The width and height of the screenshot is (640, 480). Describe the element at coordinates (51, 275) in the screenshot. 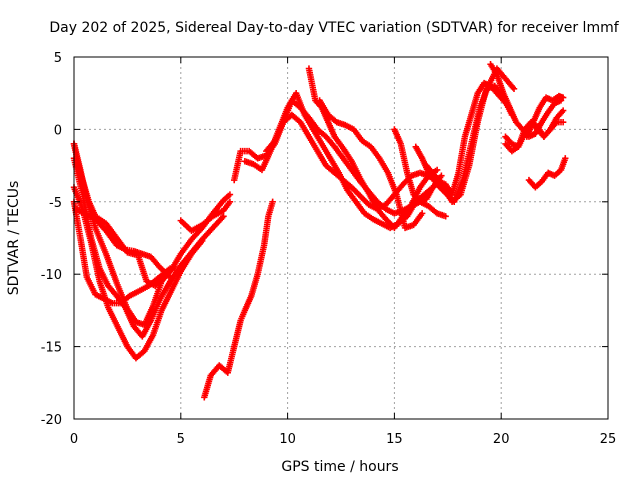

I see `y-tick-label: -10` at that location.